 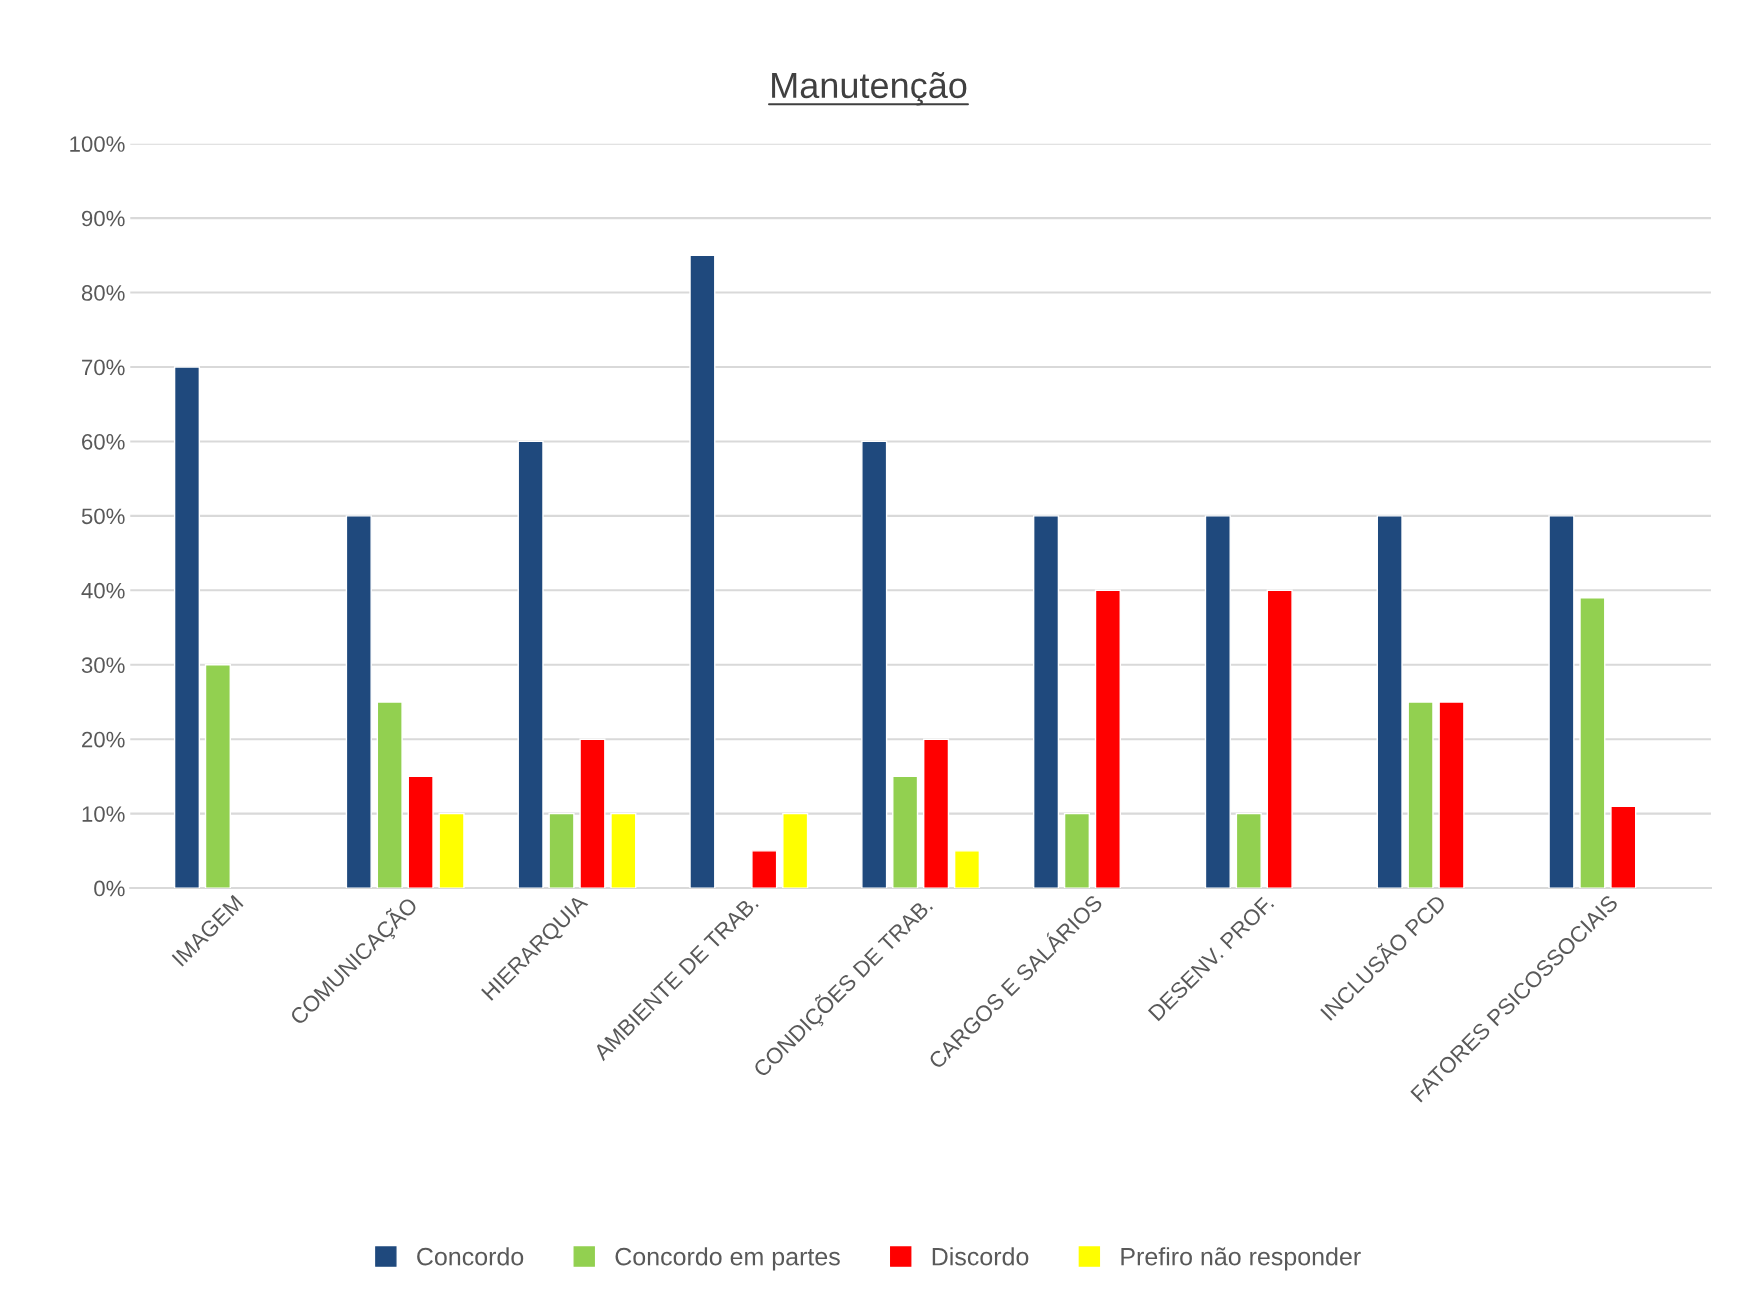 What do you see at coordinates (103, 218) in the screenshot?
I see `y-tick-label: 90%` at bounding box center [103, 218].